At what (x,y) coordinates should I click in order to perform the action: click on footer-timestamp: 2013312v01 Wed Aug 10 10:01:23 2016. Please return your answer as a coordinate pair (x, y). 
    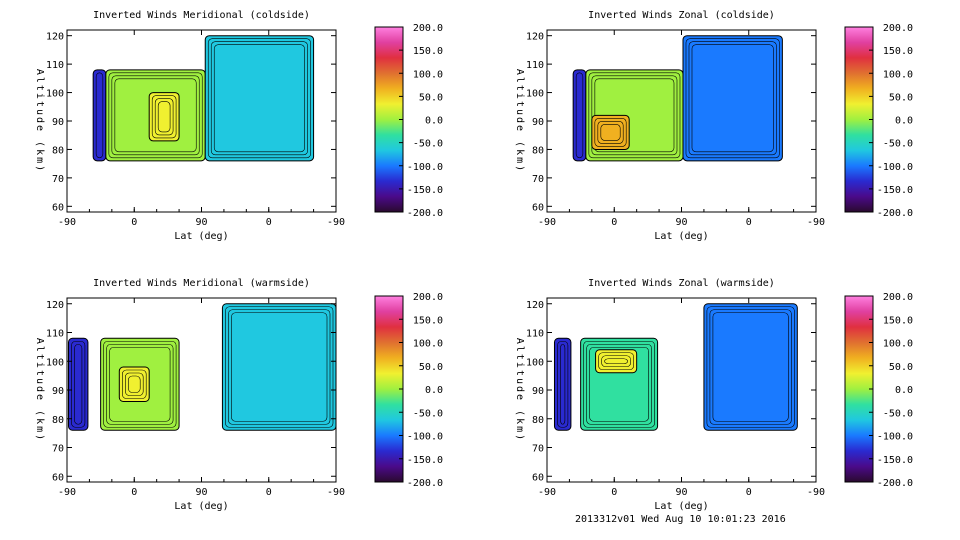
    Looking at the image, I should click on (680, 519).